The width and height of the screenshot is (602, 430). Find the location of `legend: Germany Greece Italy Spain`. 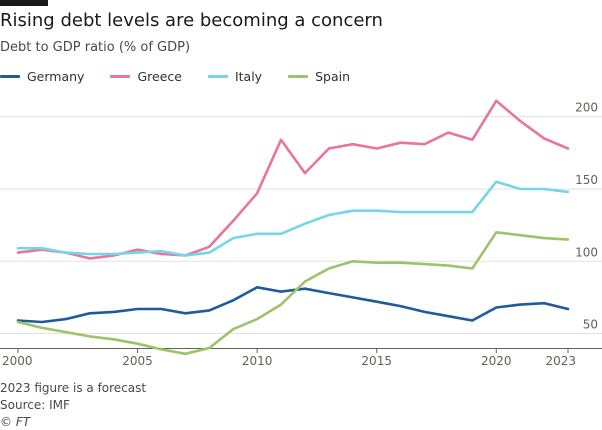

legend: Germany Greece Italy Spain is located at coordinates (188, 76).